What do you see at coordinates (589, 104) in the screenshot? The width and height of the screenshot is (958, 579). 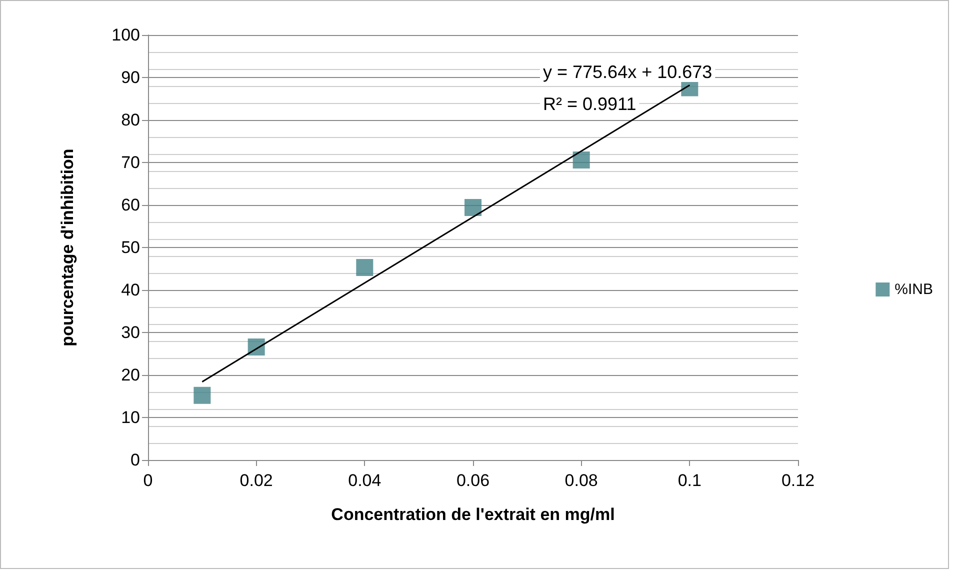 I see `annotation: R² = 0.9911` at bounding box center [589, 104].